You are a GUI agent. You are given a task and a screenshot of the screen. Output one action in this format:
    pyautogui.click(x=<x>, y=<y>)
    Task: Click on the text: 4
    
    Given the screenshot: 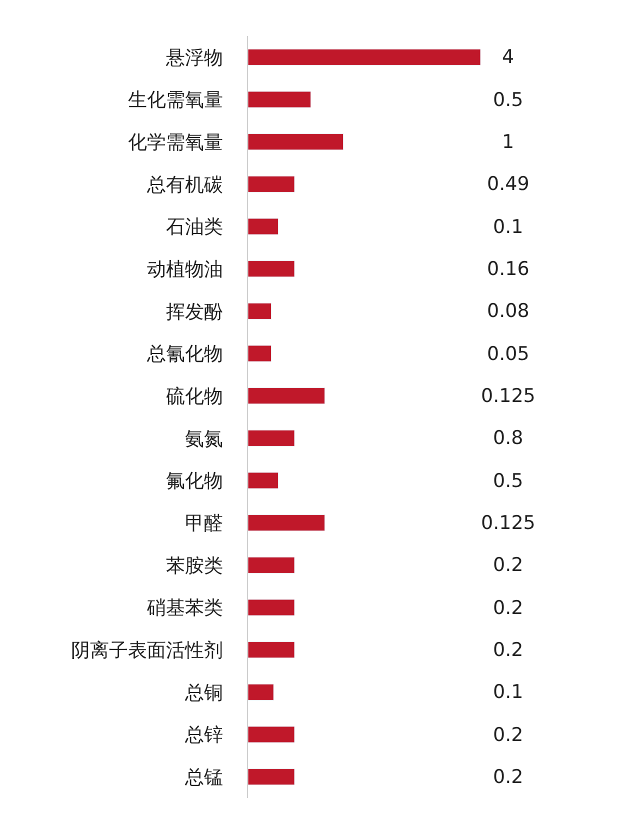 What is the action you would take?
    pyautogui.click(x=508, y=57)
    